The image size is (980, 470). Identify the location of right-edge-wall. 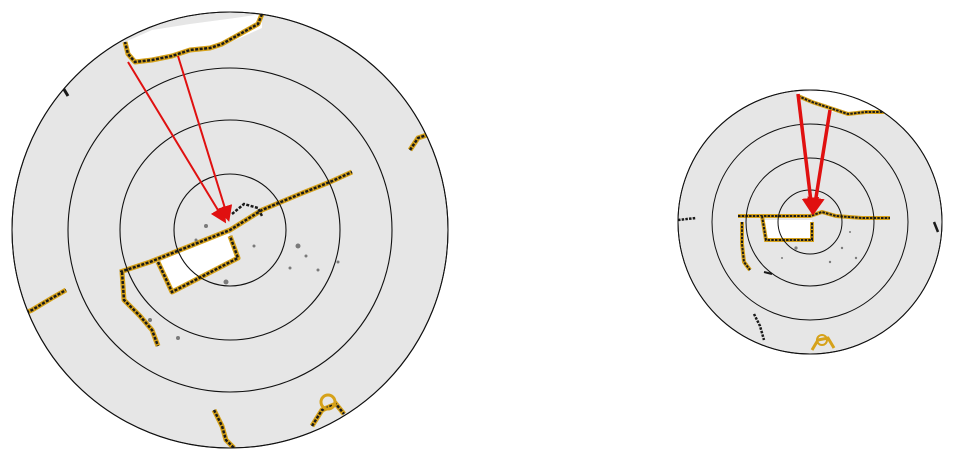
(687, 219).